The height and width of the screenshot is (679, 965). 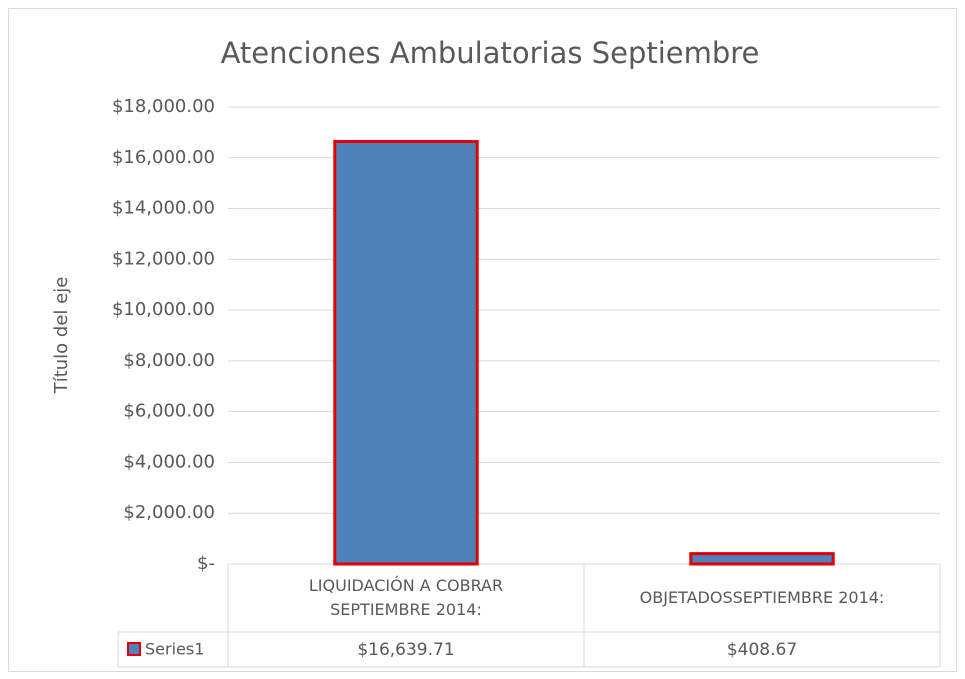 What do you see at coordinates (163, 258) in the screenshot?
I see `y-tick-label: $12,000.00` at bounding box center [163, 258].